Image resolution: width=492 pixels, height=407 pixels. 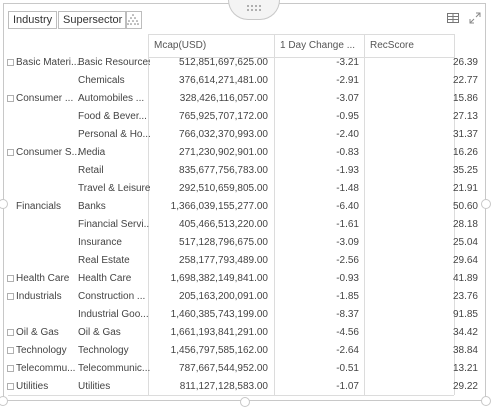 What do you see at coordinates (99, 332) in the screenshot?
I see `supersector-cell: Oil & Gas` at bounding box center [99, 332].